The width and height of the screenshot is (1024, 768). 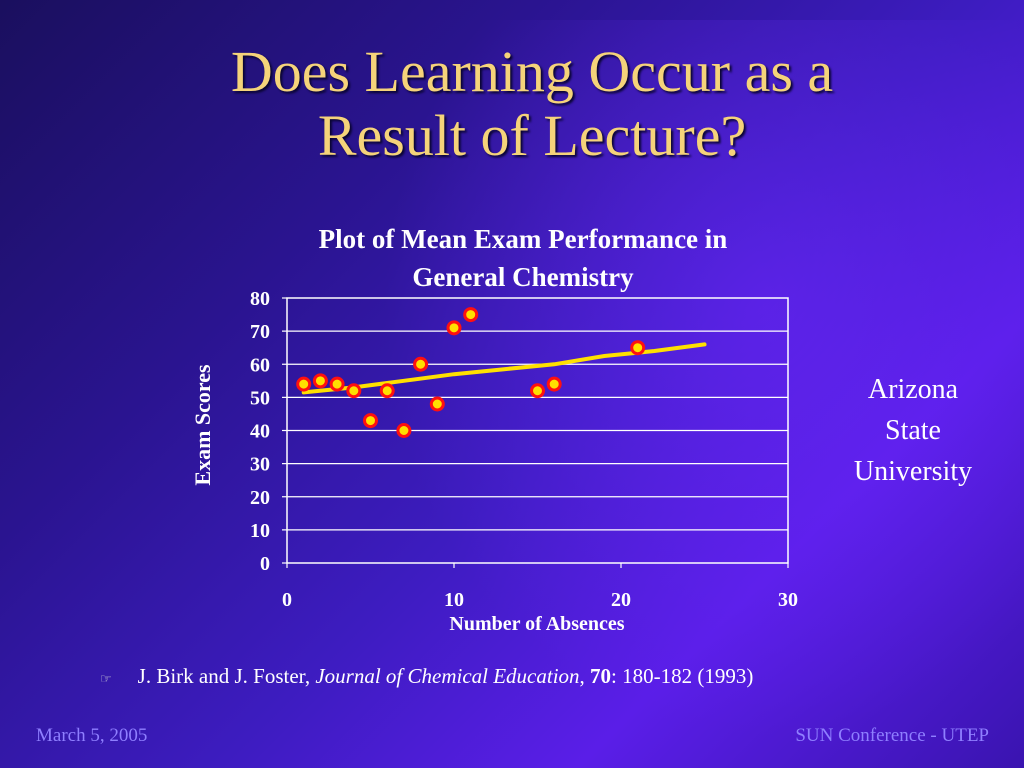 What do you see at coordinates (106, 678) in the screenshot?
I see `pointing-hand-icon: ☞` at bounding box center [106, 678].